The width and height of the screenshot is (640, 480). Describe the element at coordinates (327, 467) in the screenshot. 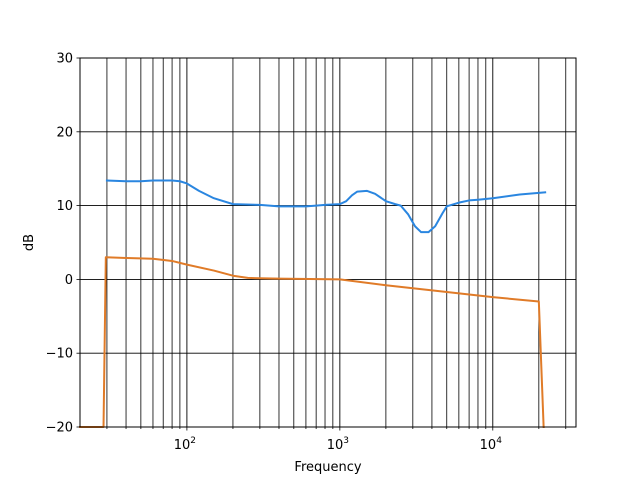

I see `x-axis-label: Frequency` at that location.